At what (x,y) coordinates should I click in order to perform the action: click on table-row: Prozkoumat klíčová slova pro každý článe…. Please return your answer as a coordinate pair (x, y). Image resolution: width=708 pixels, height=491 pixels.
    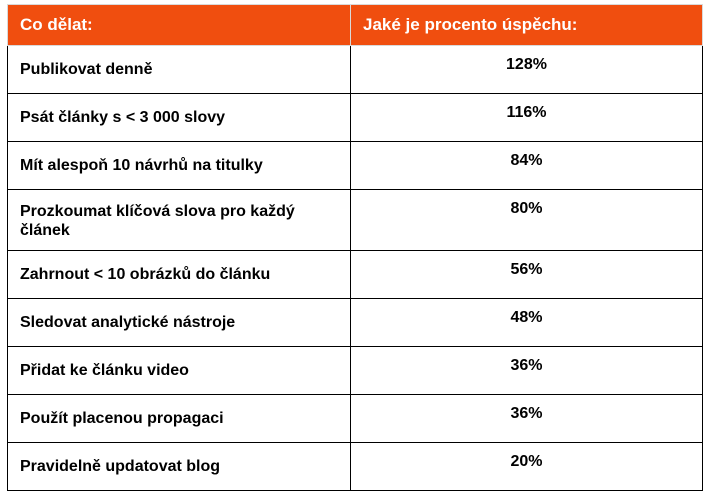
    Looking at the image, I should click on (355, 220).